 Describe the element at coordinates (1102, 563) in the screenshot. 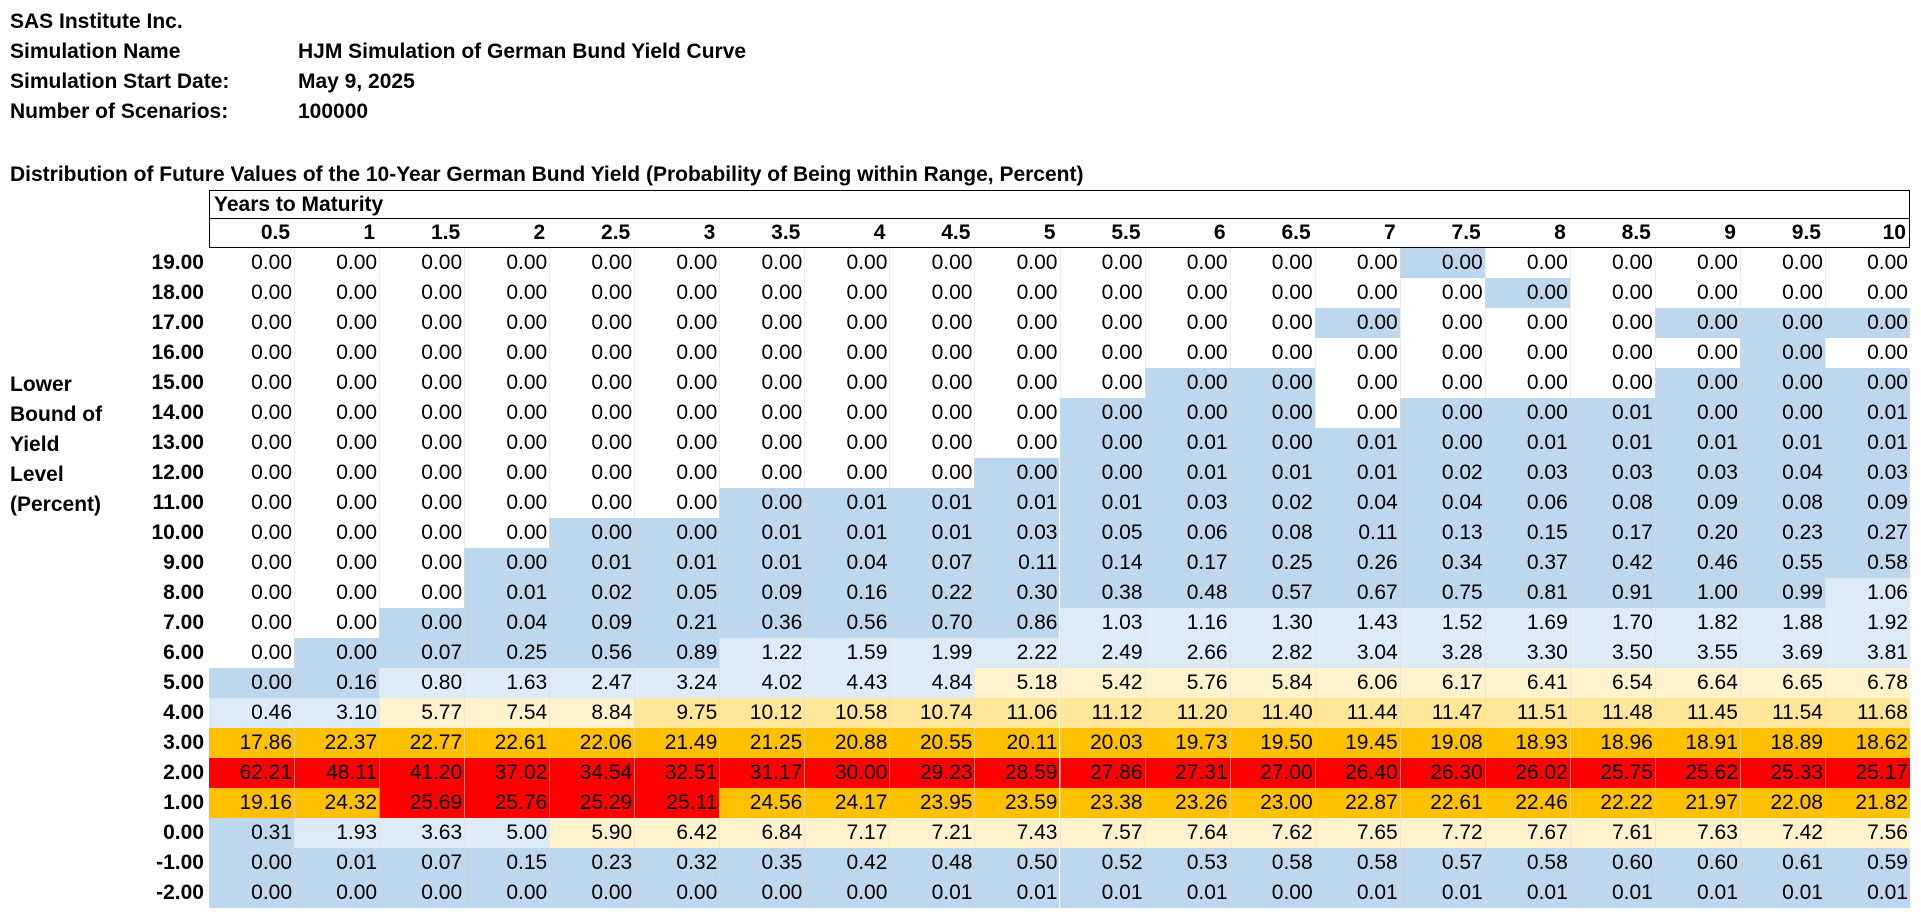

I see `table-cell: 0.14` at that location.